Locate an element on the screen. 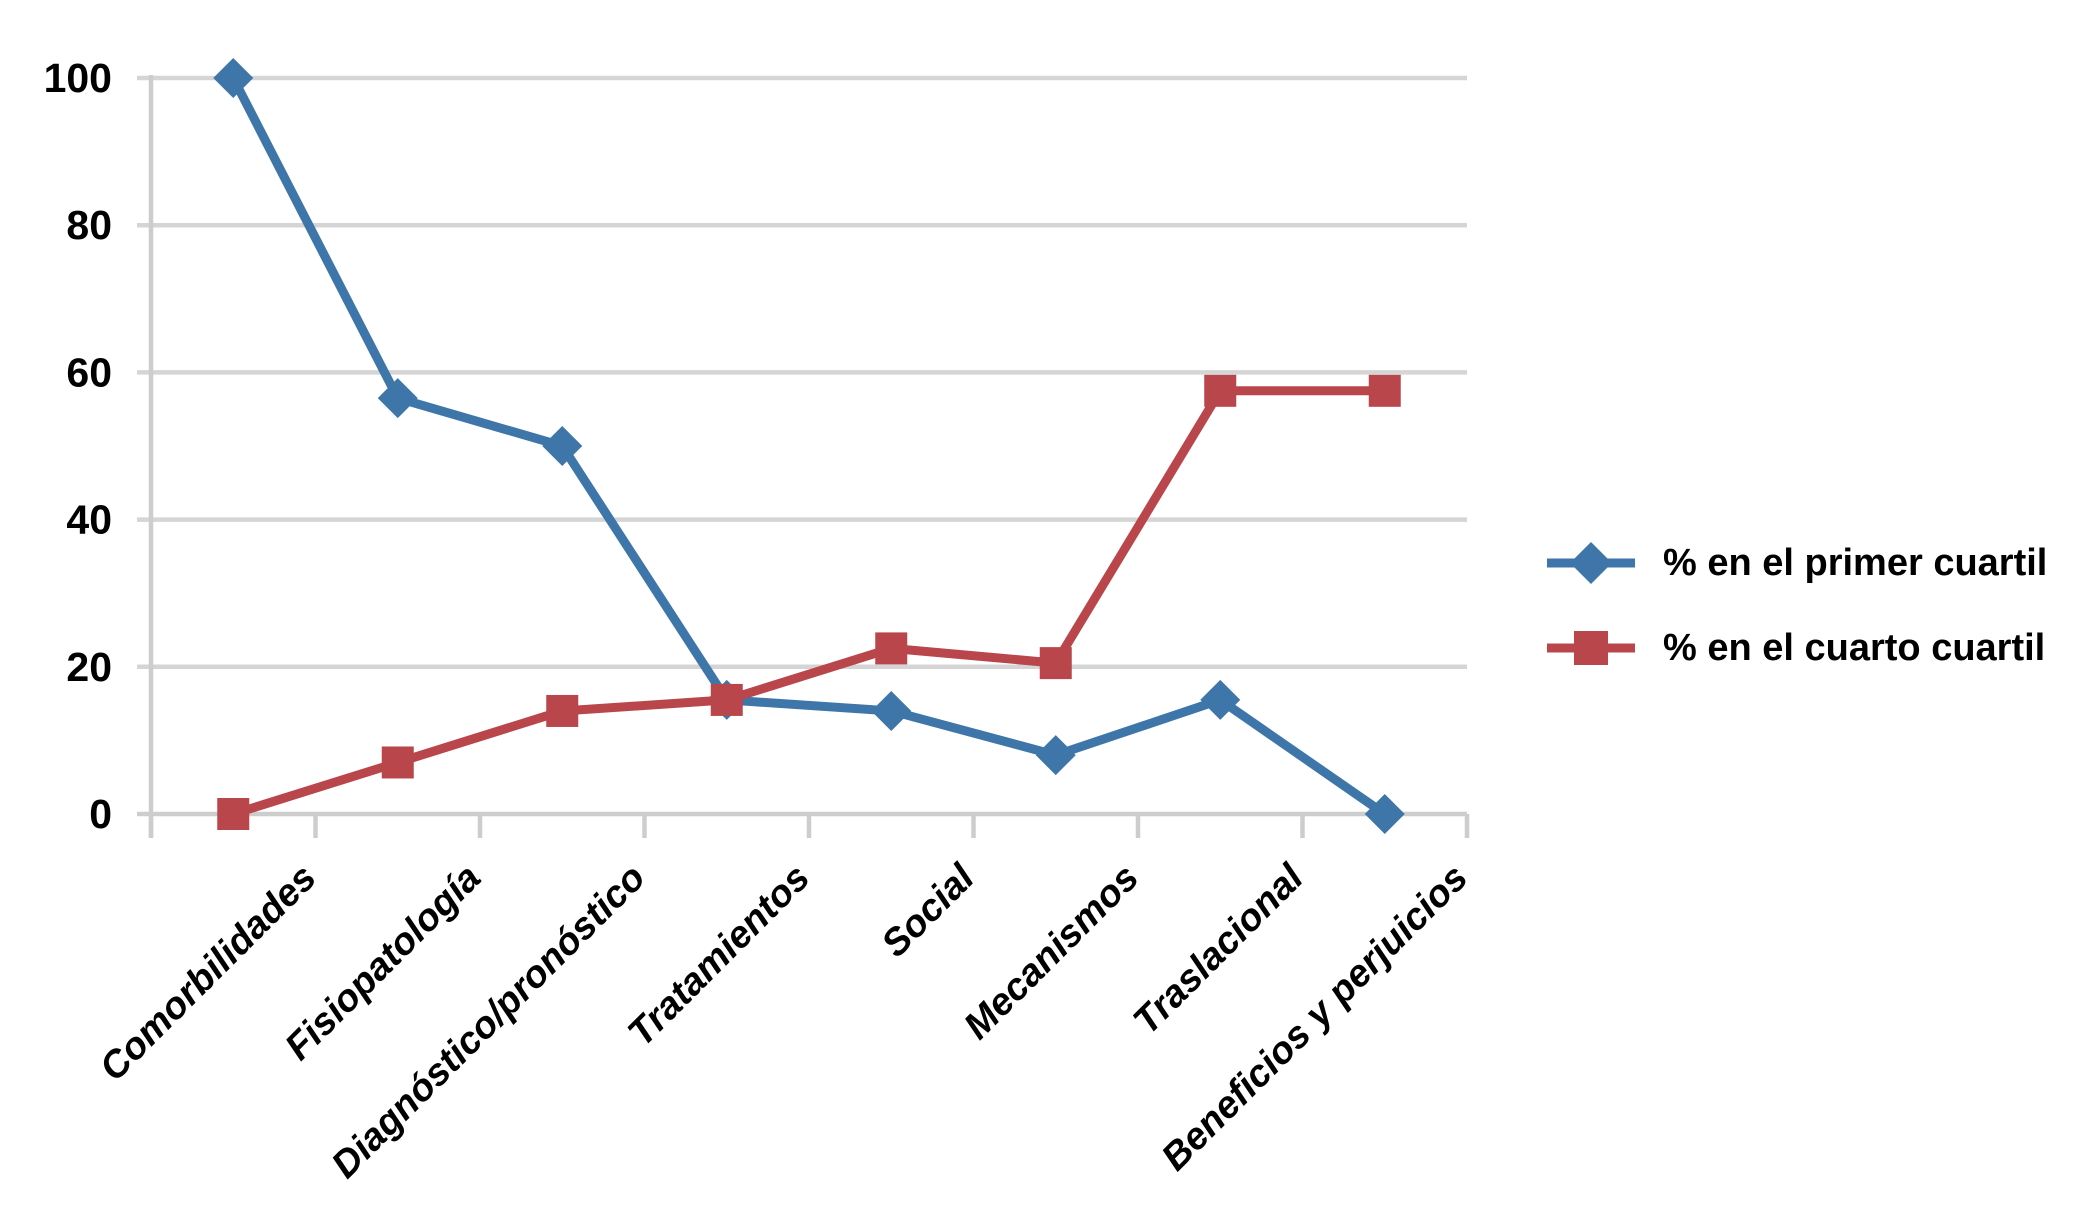 Image resolution: width=2095 pixels, height=1215 pixels. x-category-label-mecanismos: Mecanismos is located at coordinates (1051, 952).